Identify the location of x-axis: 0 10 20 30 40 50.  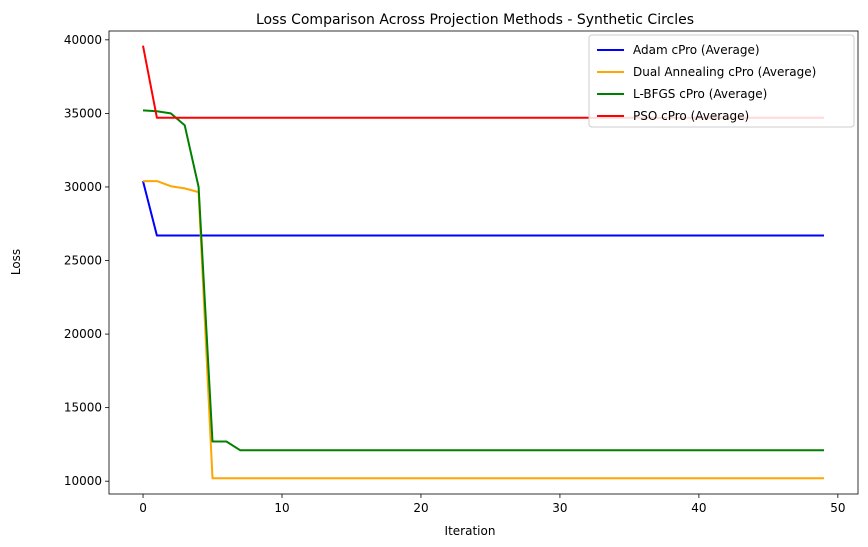
(492, 504).